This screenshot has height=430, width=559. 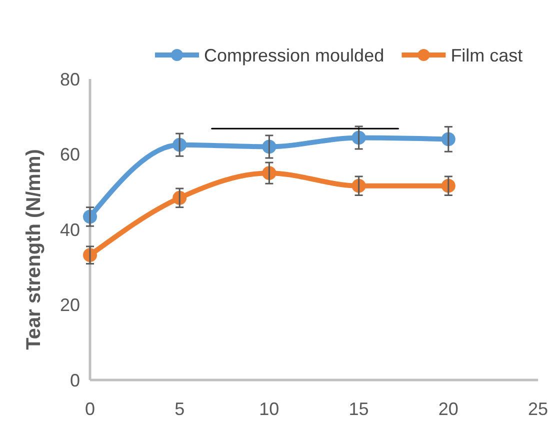 What do you see at coordinates (358, 409) in the screenshot?
I see `x-tick-label: 15` at bounding box center [358, 409].